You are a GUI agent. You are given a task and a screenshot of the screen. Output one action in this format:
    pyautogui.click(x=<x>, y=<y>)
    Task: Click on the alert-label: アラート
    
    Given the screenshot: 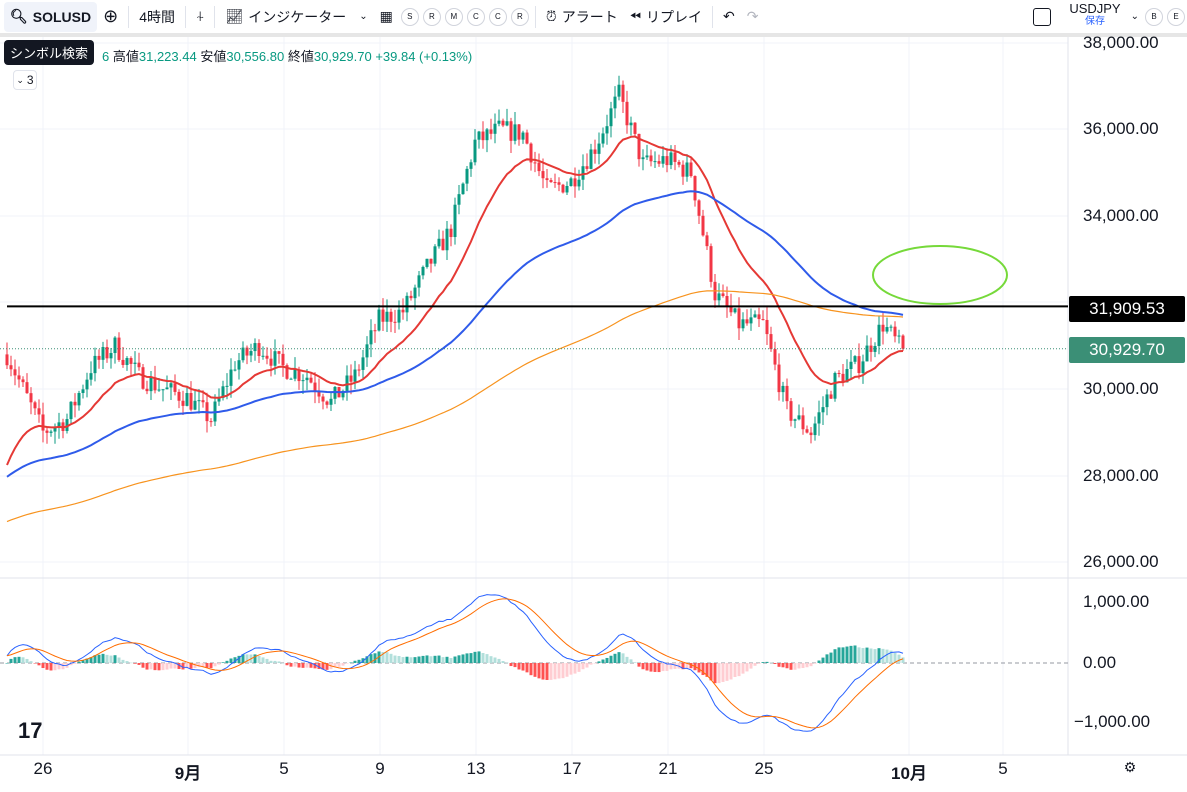 What is the action you would take?
    pyautogui.click(x=589, y=16)
    